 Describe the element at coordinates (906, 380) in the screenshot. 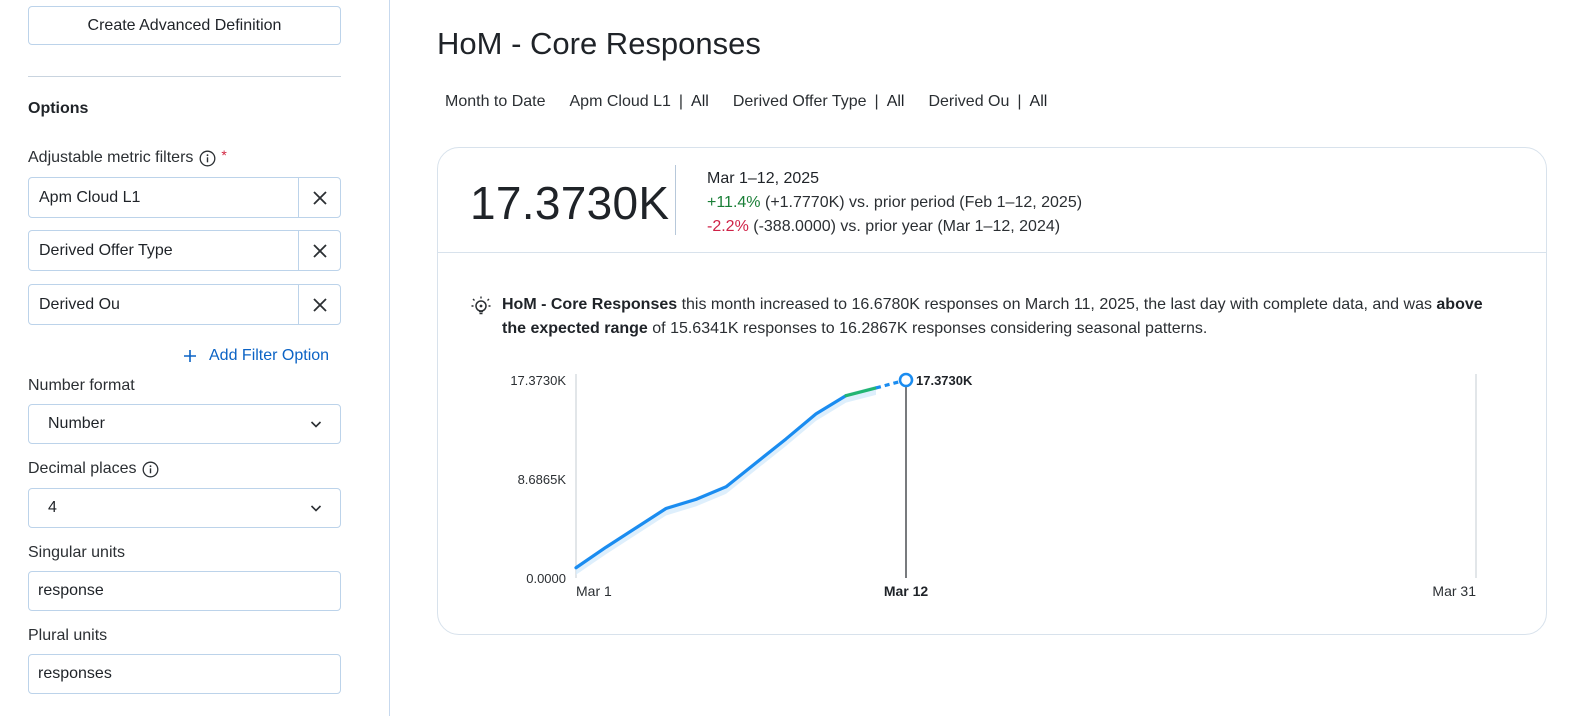

I see `current-point` at that location.